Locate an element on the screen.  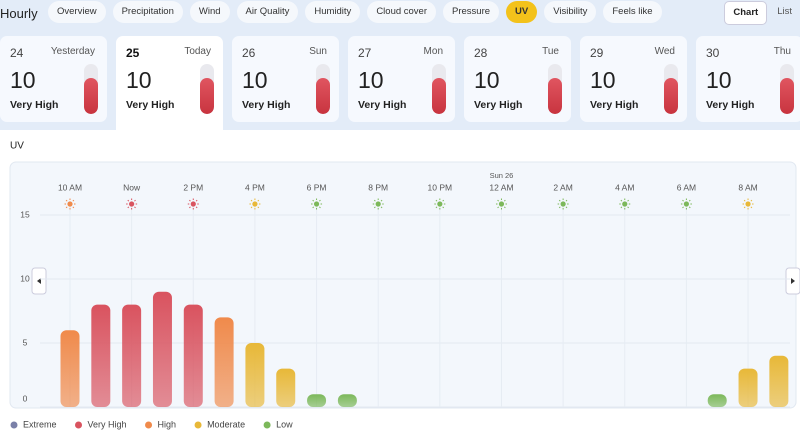
day-date: 27 is located at coordinates (365, 53).